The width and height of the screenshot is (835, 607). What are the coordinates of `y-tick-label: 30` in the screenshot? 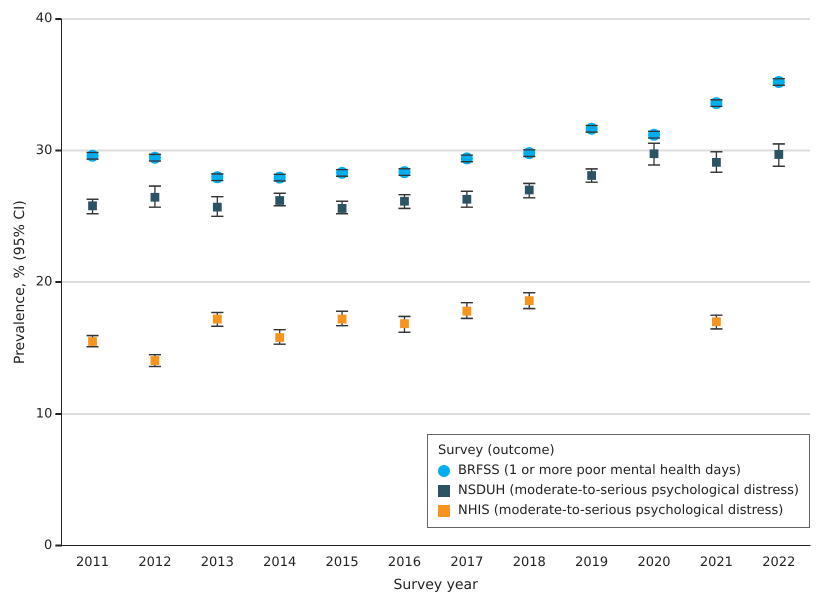 It's located at (44, 150).